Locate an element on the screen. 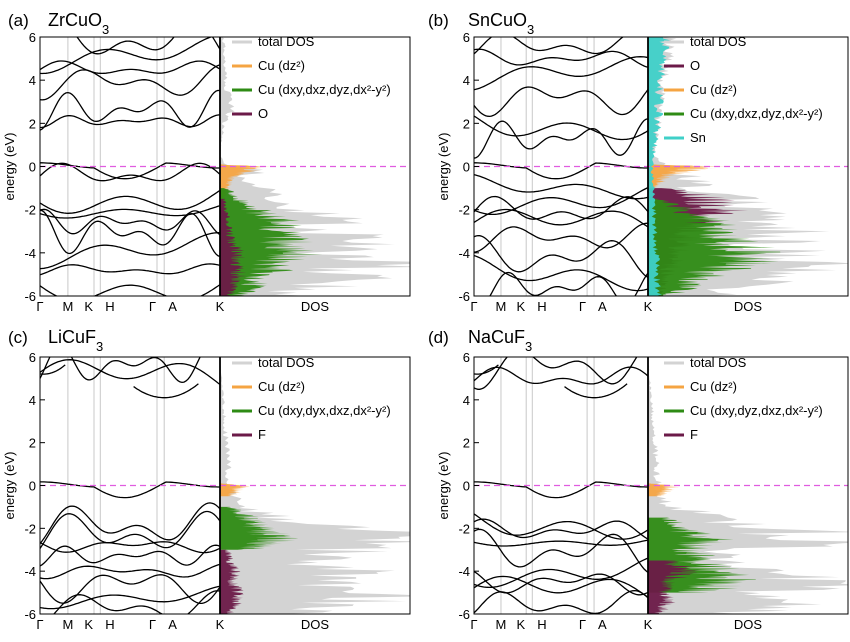  k-point-label: H is located at coordinates (109, 624).